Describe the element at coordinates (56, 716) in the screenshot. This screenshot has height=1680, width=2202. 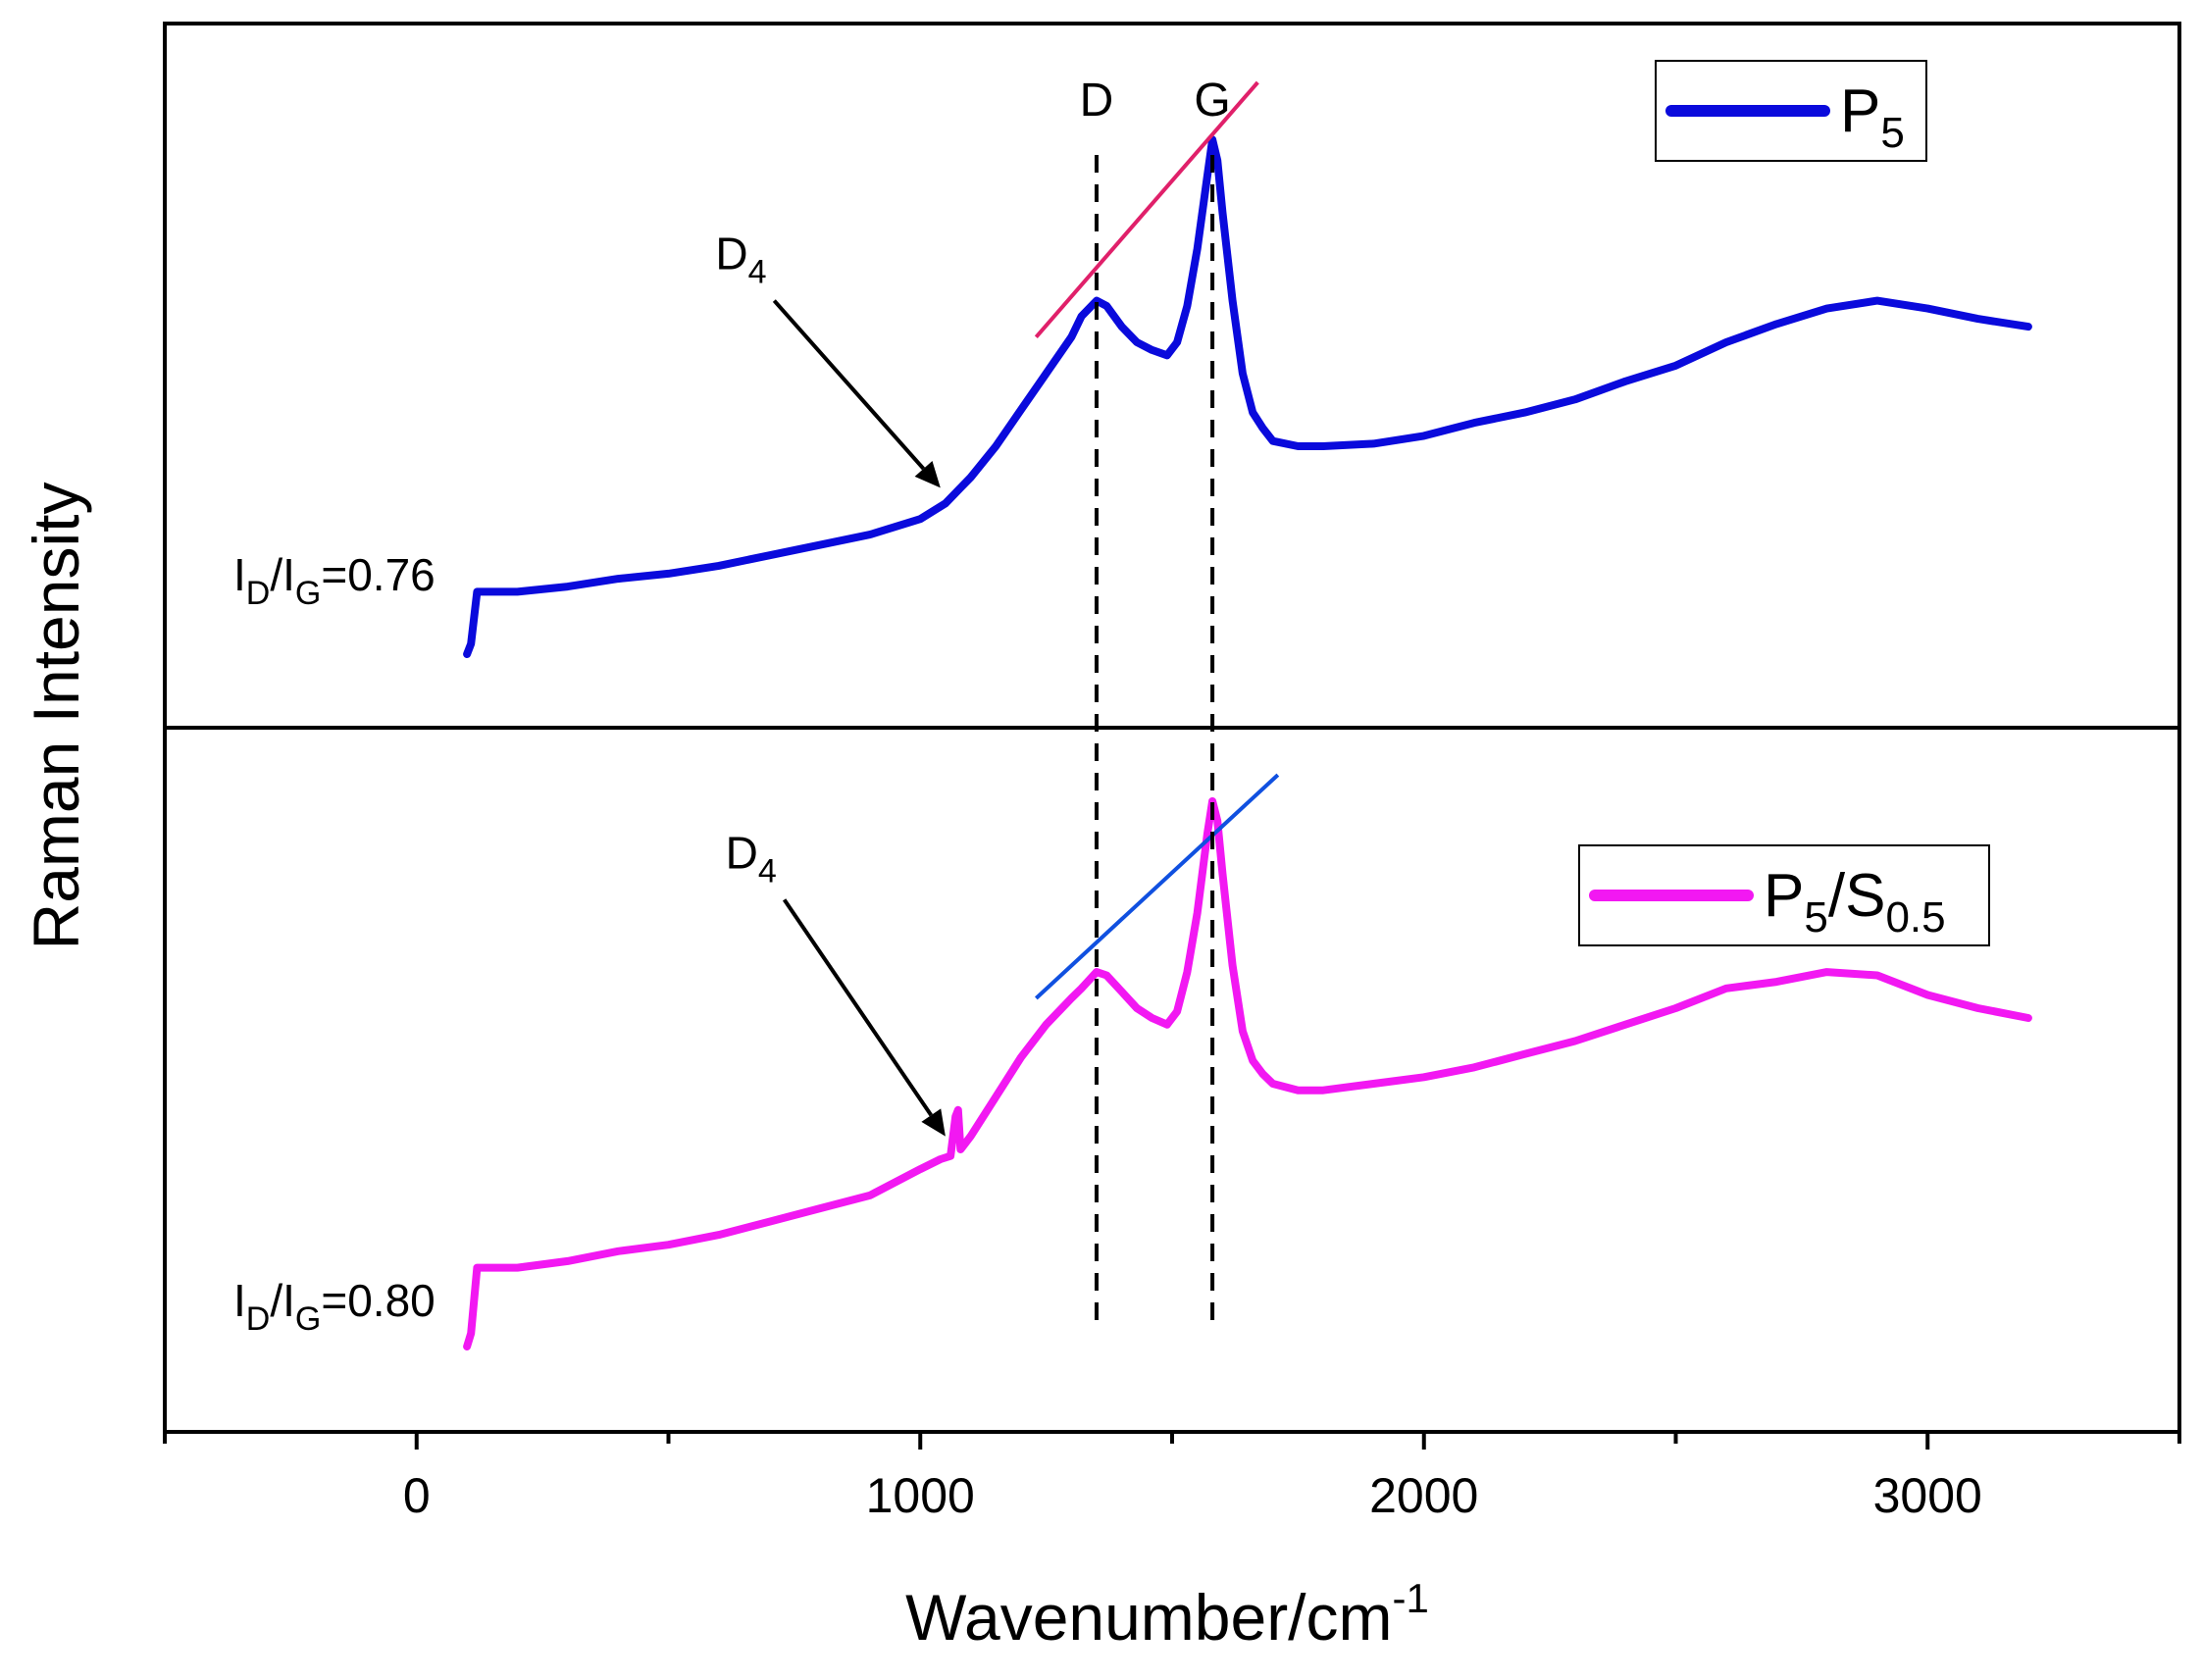
I see `y-axis-title: Raman Intensity` at that location.